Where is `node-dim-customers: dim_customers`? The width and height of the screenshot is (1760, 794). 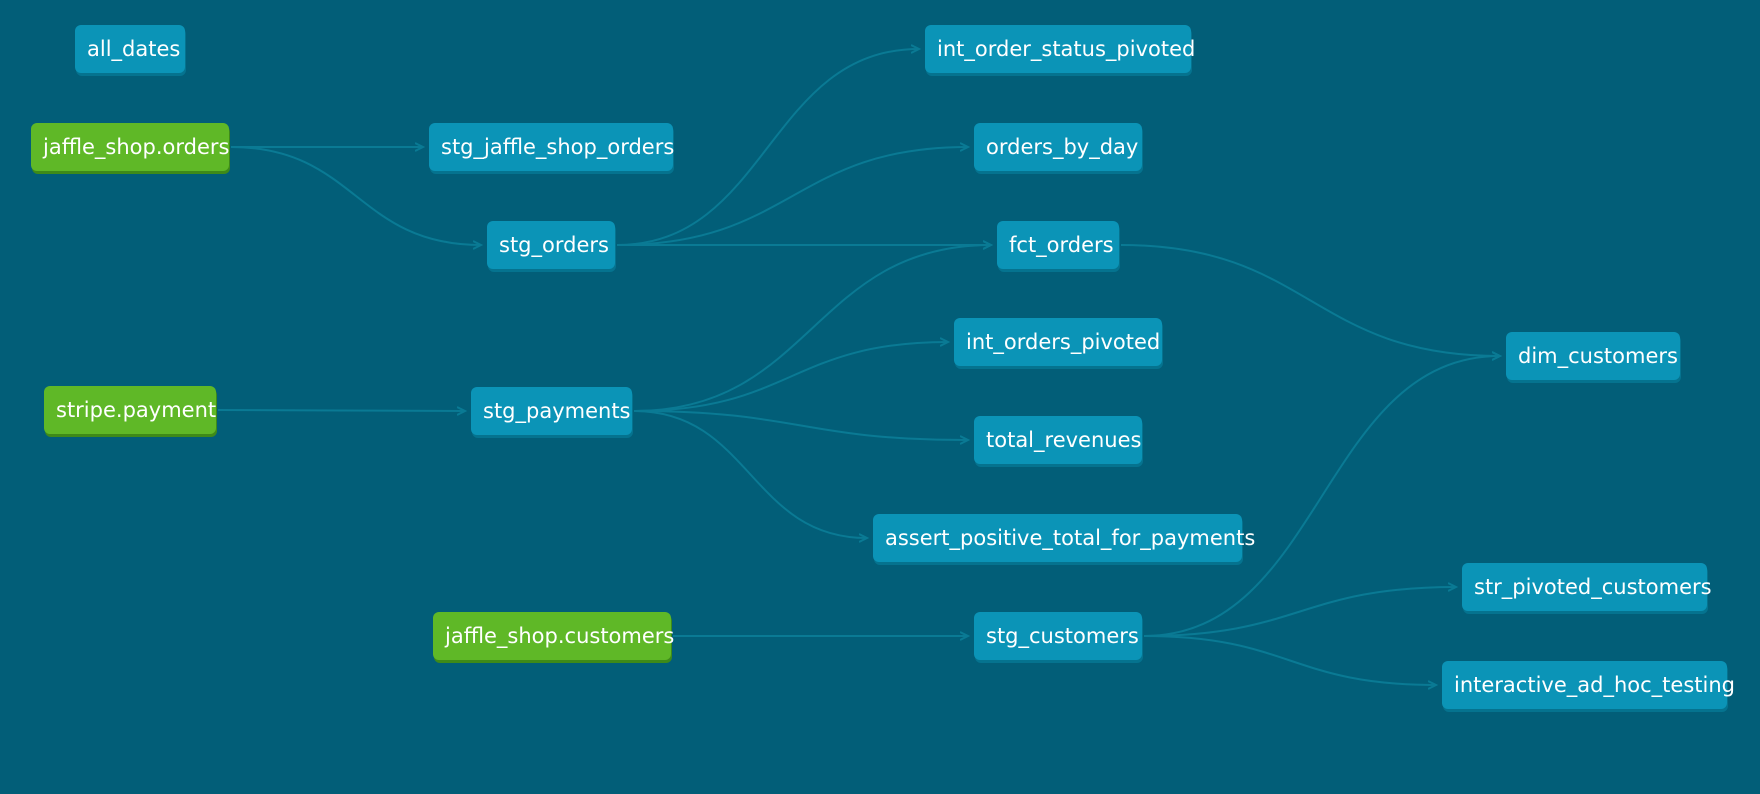
node-dim-customers: dim_customers is located at coordinates (1593, 356).